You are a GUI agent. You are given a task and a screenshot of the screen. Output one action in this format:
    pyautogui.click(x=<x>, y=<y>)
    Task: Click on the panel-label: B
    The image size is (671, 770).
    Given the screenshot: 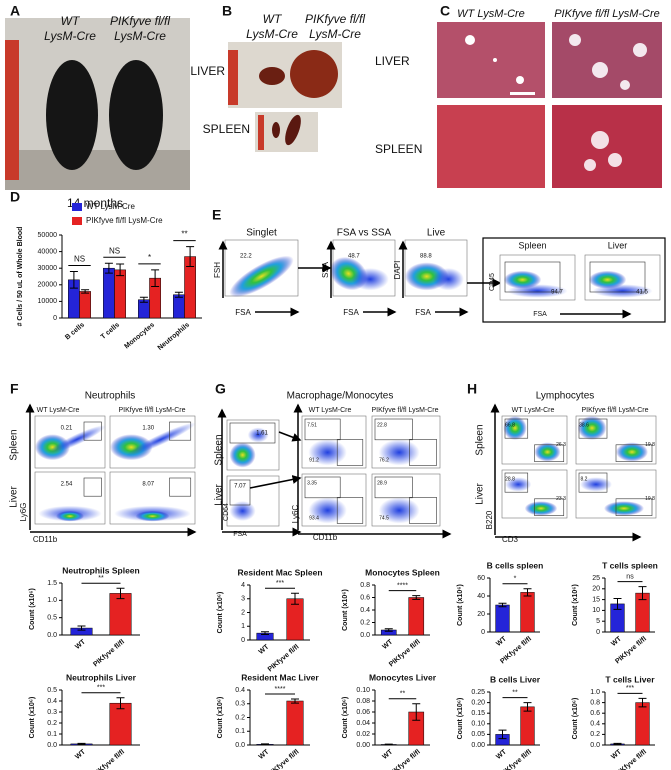 What is the action you would take?
    pyautogui.click(x=227, y=11)
    